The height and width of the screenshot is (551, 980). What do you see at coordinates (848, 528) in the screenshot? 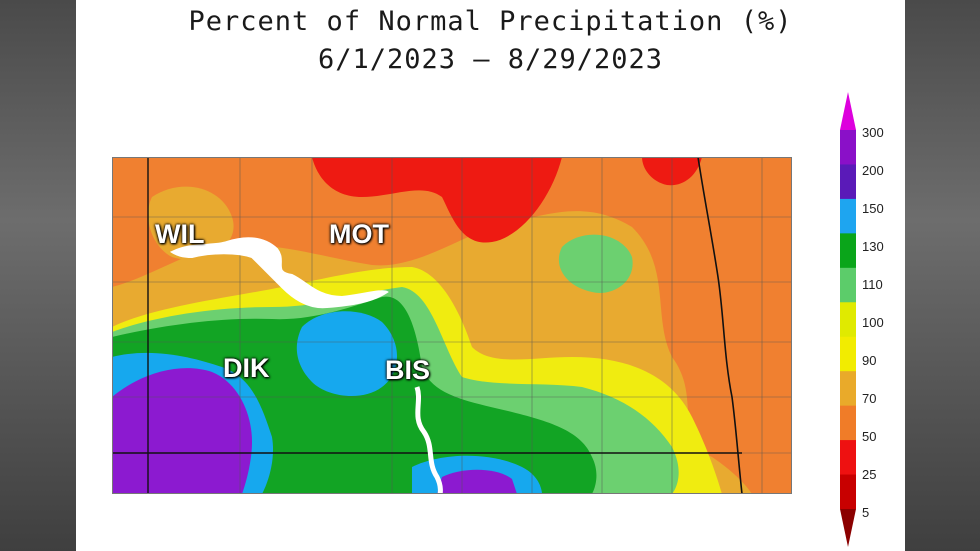
I see `legend-arrow-bottom` at bounding box center [848, 528].